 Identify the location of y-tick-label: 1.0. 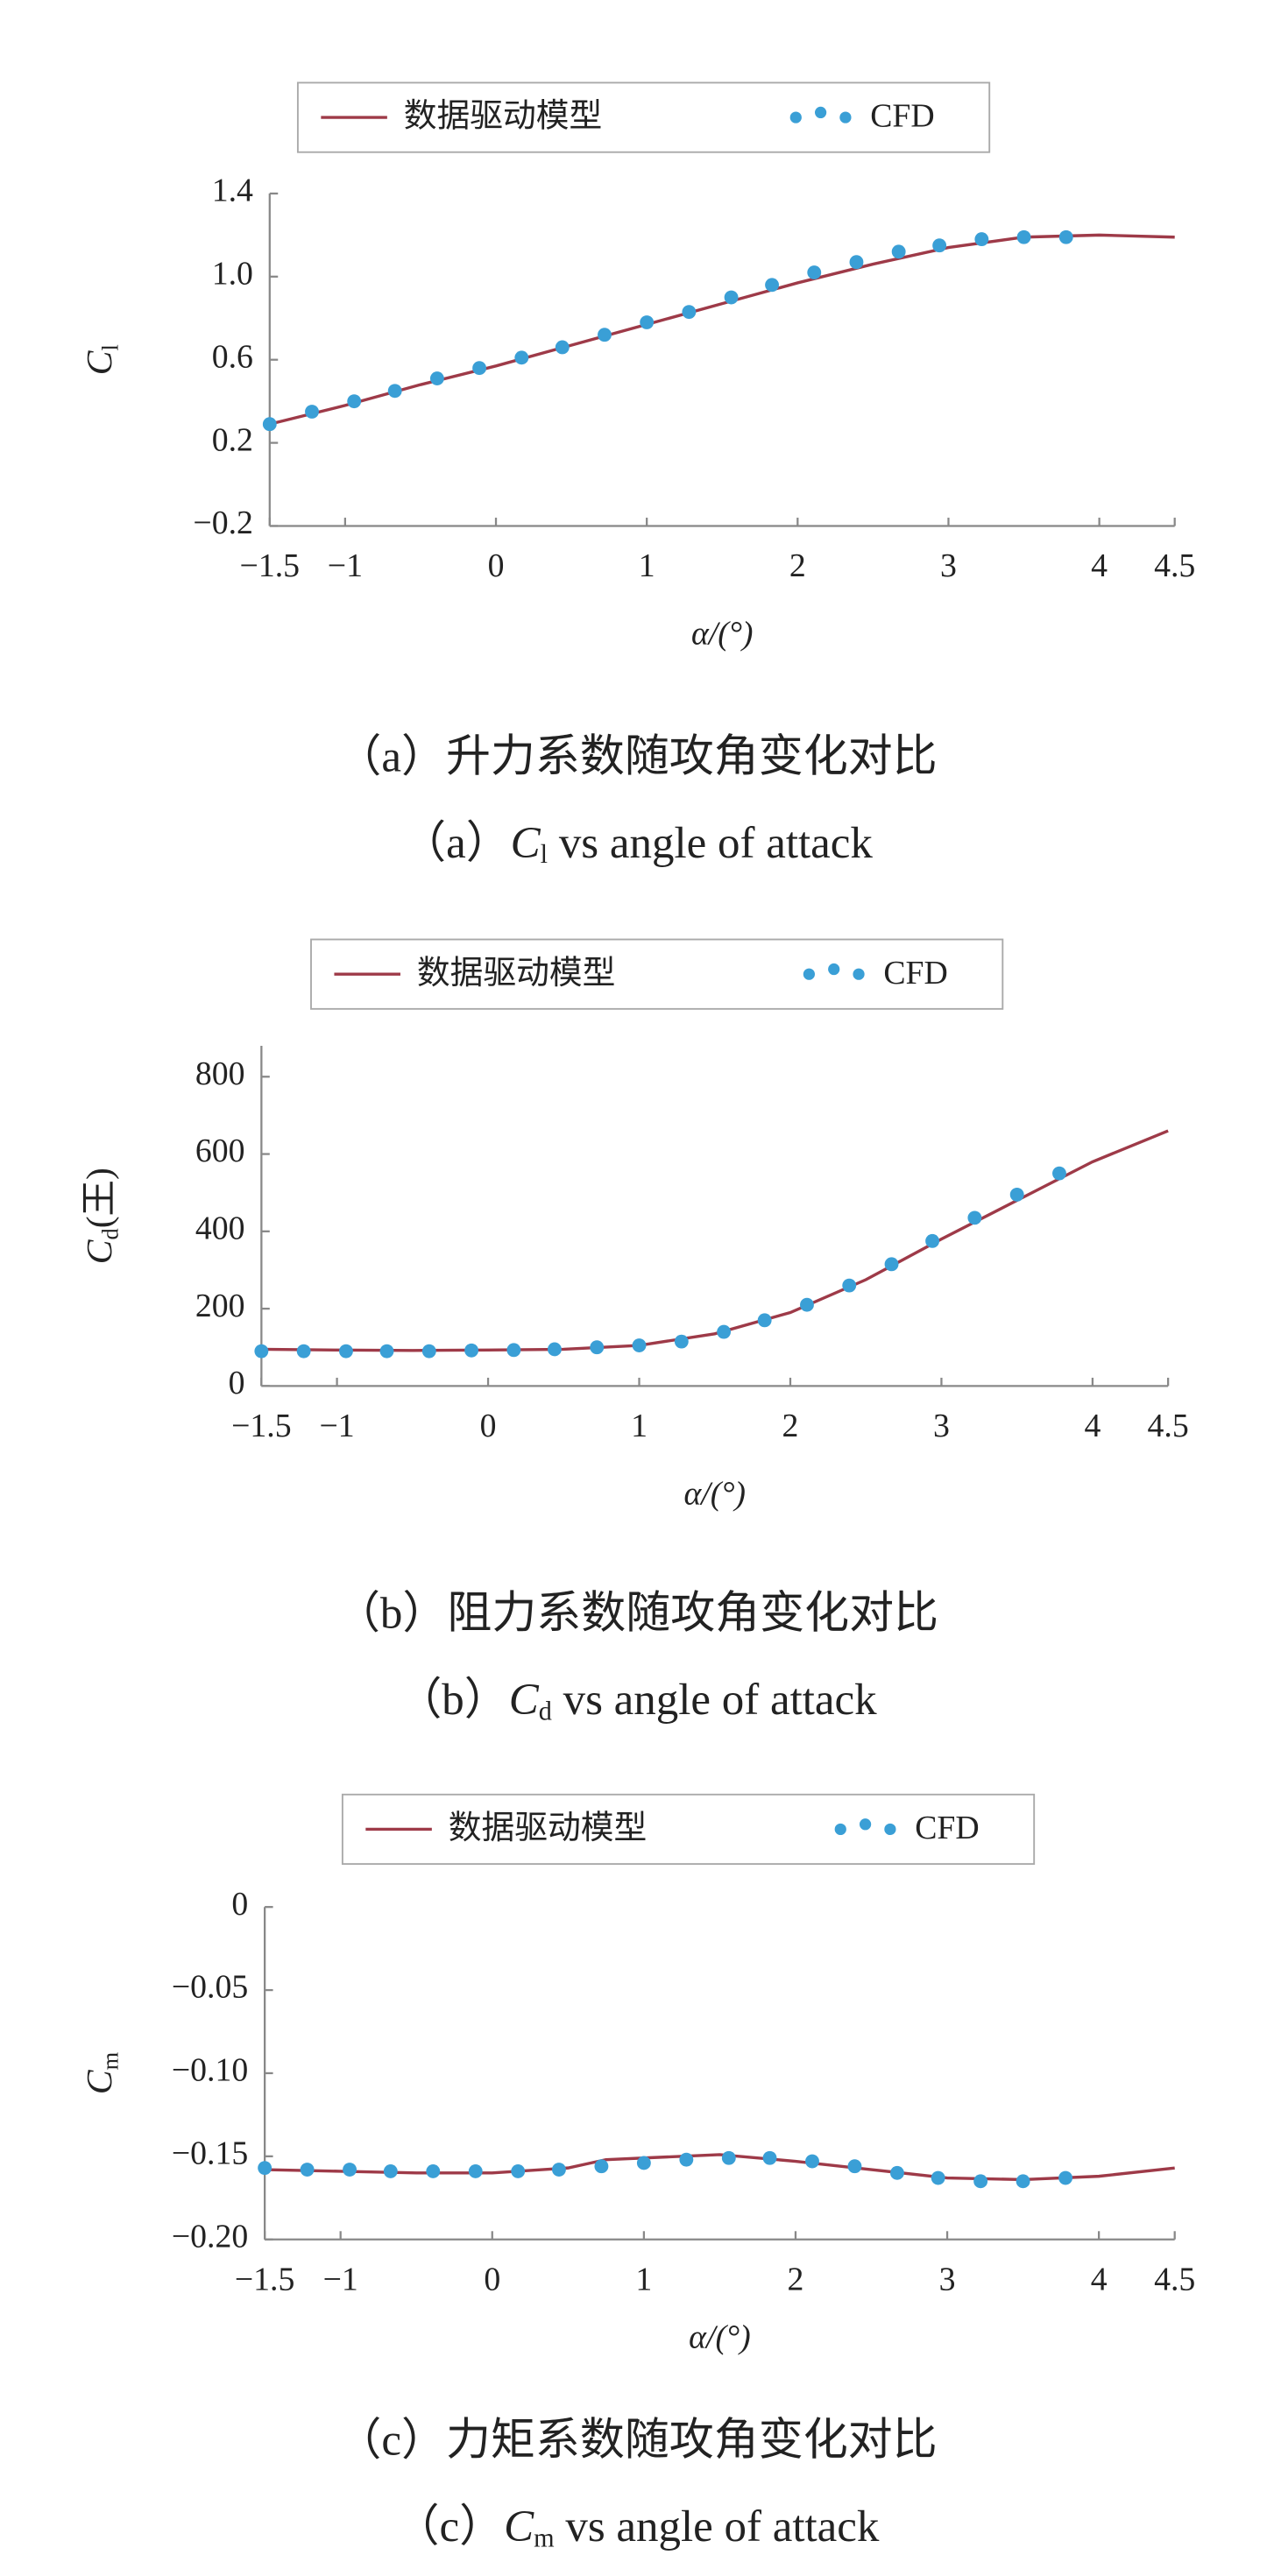
(232, 273).